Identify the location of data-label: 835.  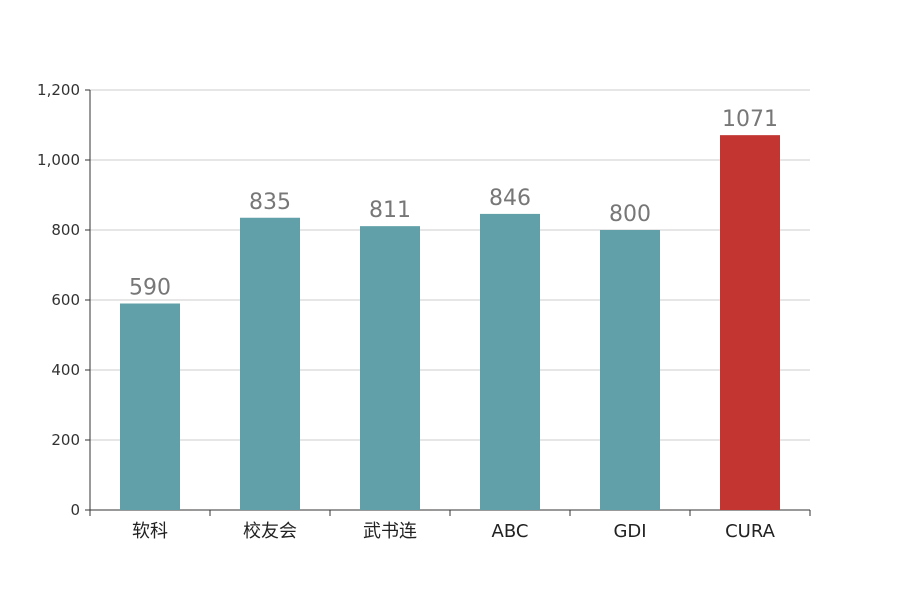
(270, 202).